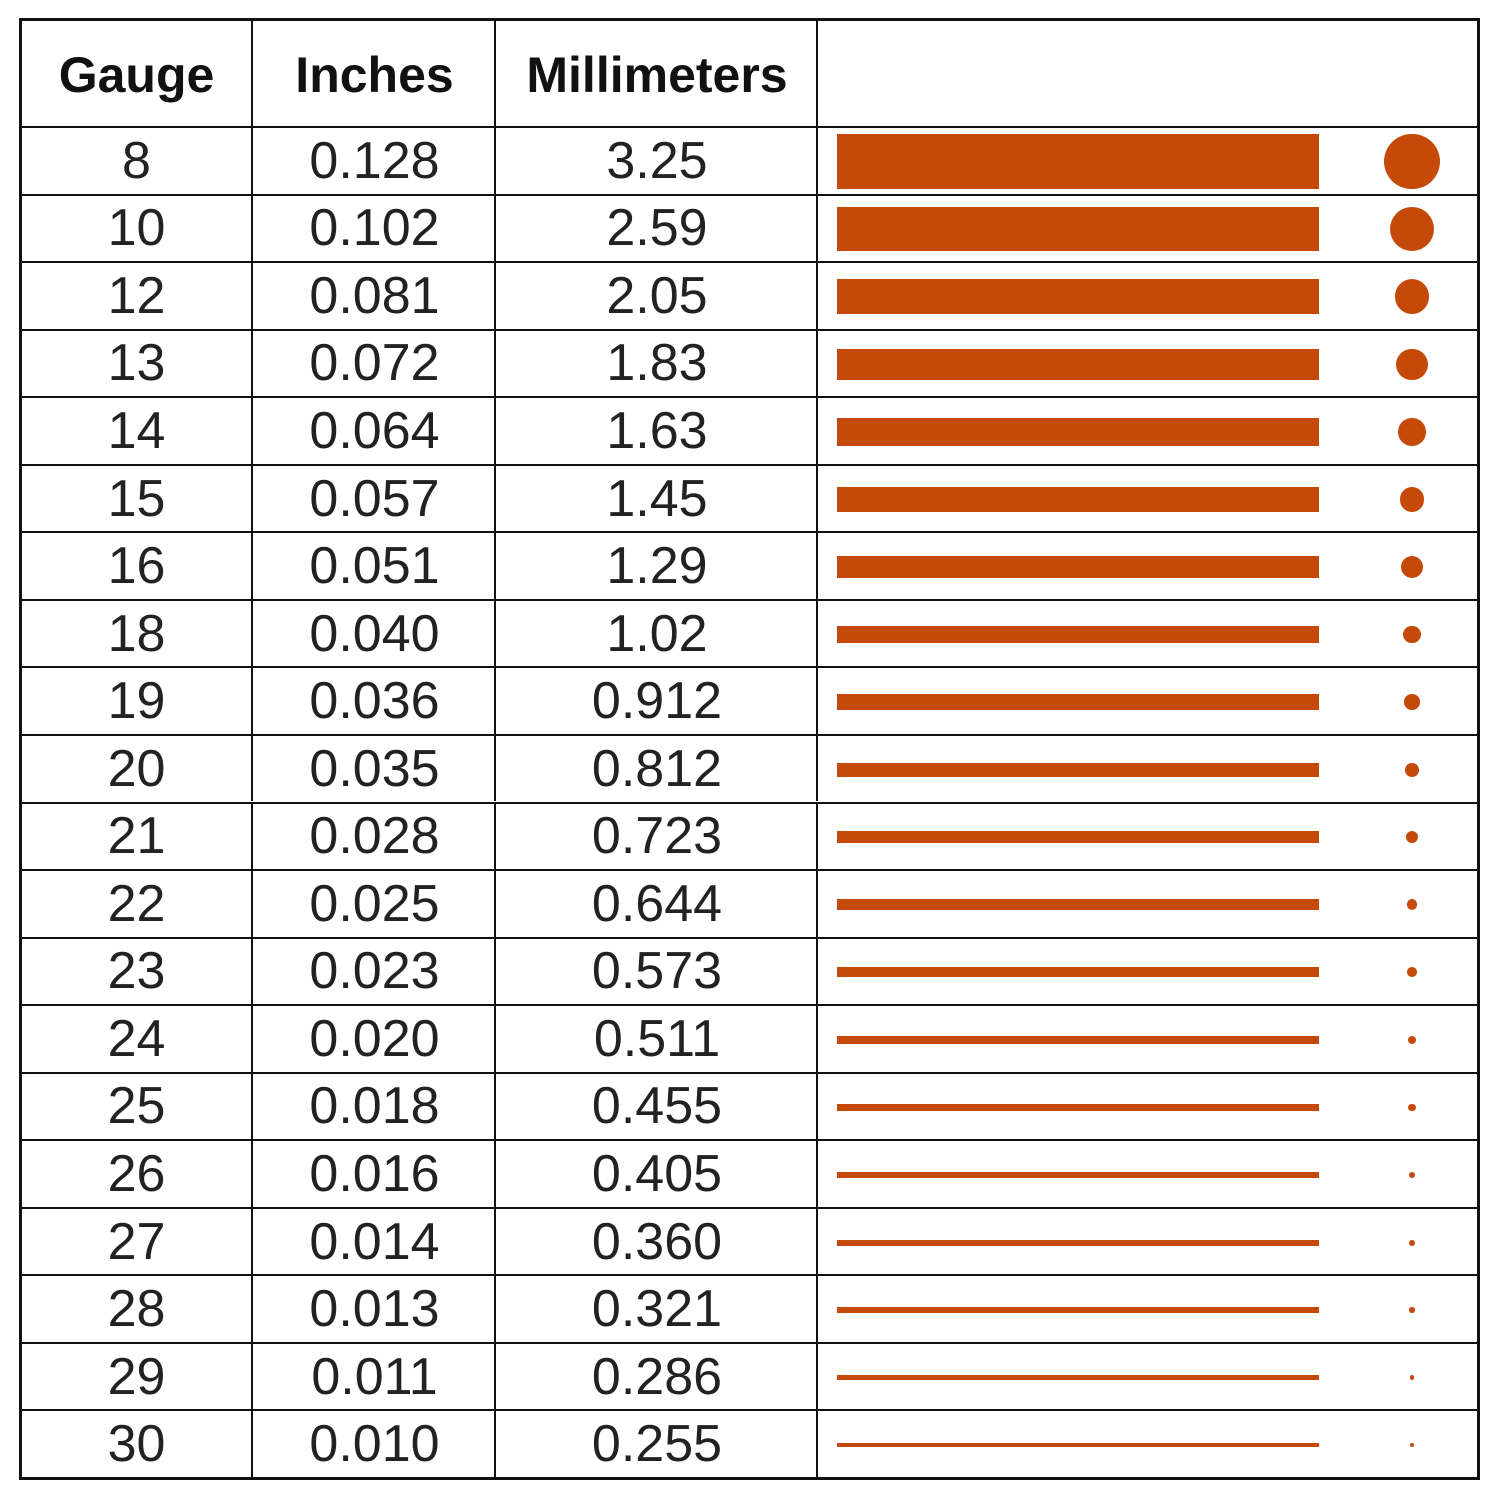 The image size is (1500, 1500). I want to click on table-row: 25 0.018 0.455, so click(750, 1105).